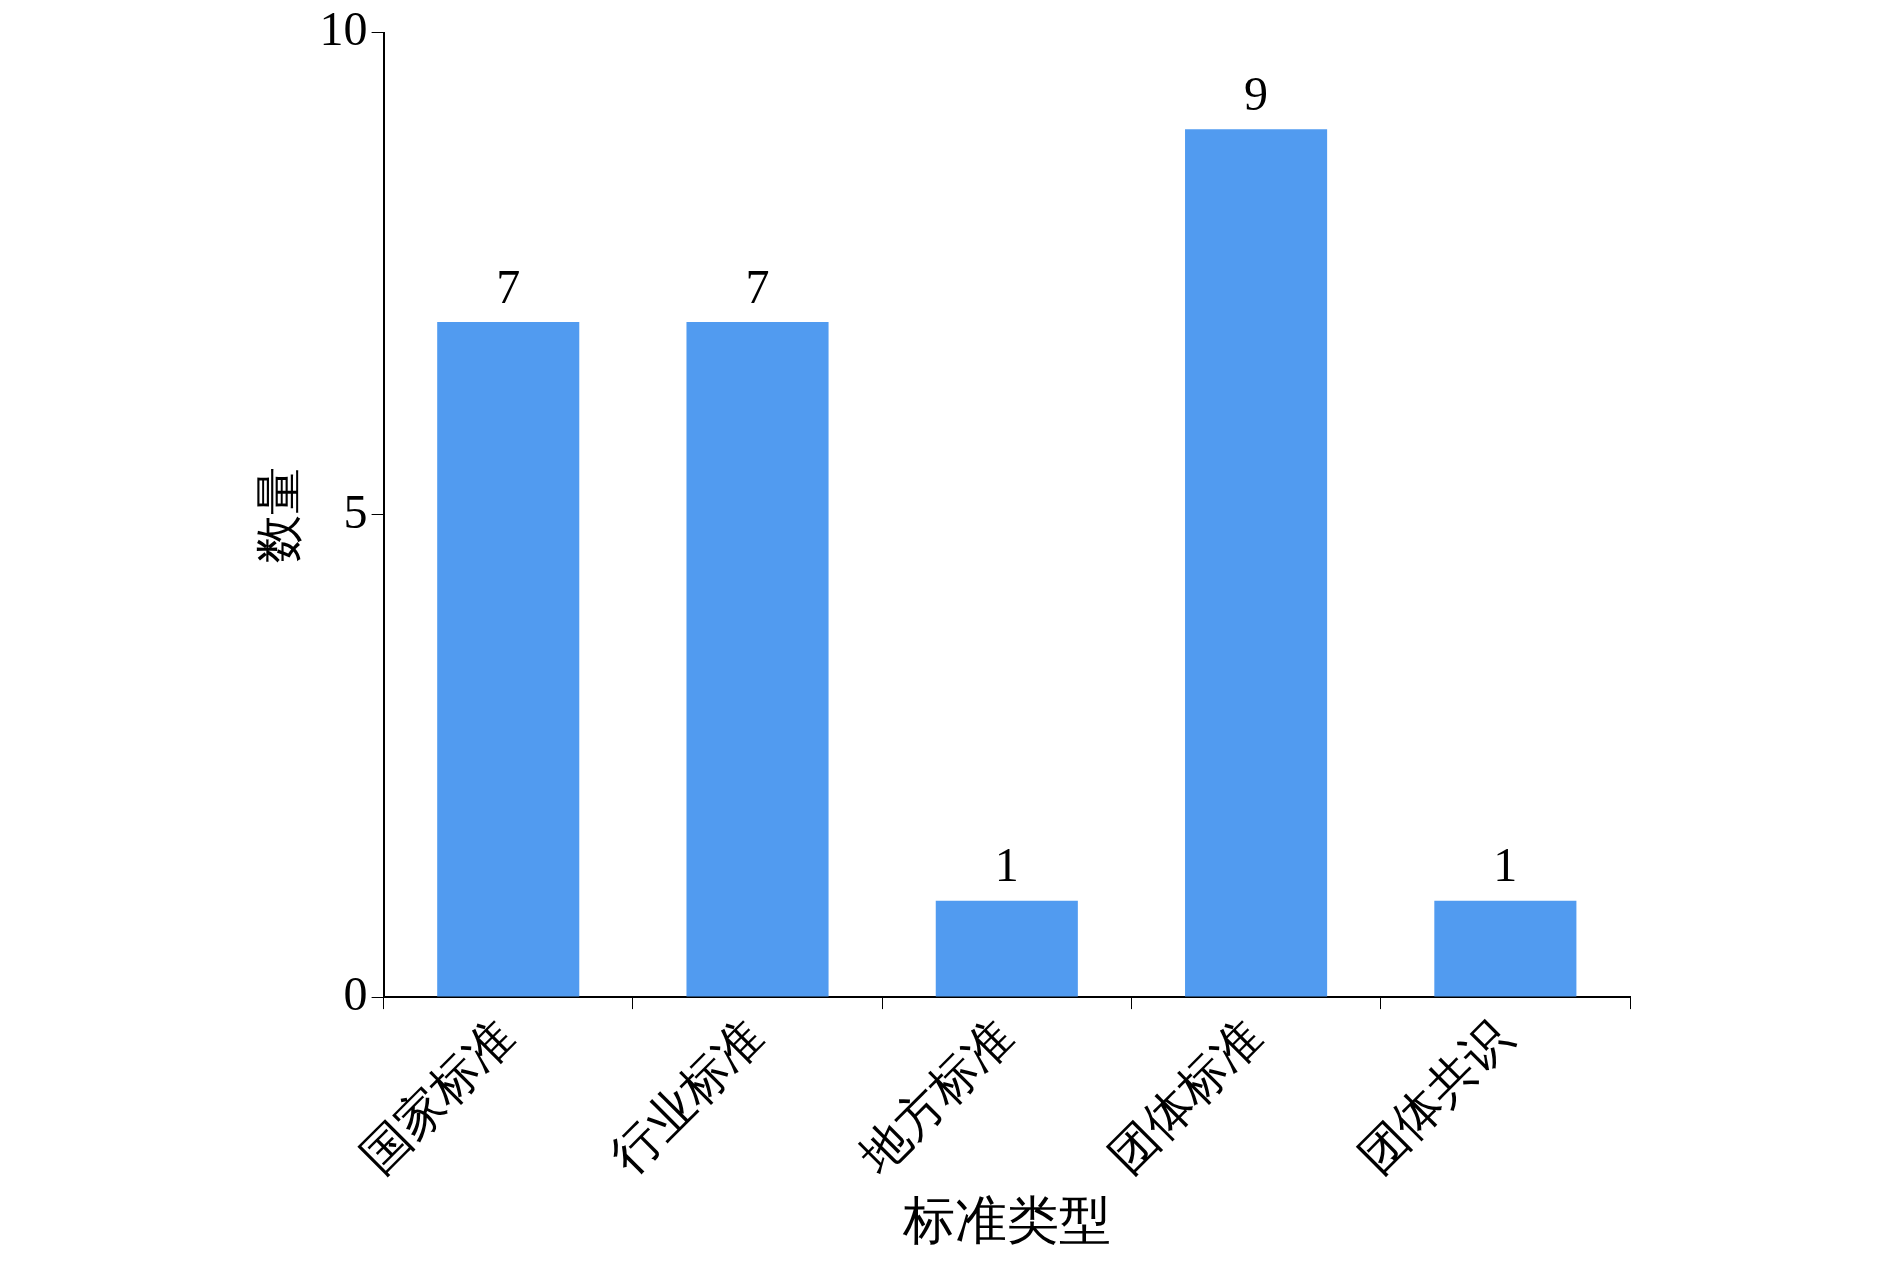 Image resolution: width=1890 pixels, height=1270 pixels. Describe the element at coordinates (1006, 1221) in the screenshot. I see `x-axis-title: 标准类型` at that location.